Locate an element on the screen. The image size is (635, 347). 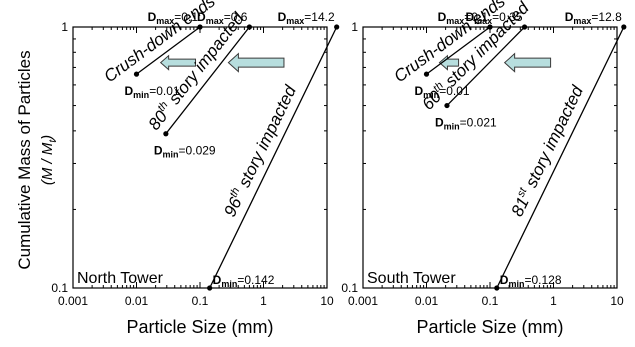
dmax-value: =0.6 is located at coordinates (236, 17).